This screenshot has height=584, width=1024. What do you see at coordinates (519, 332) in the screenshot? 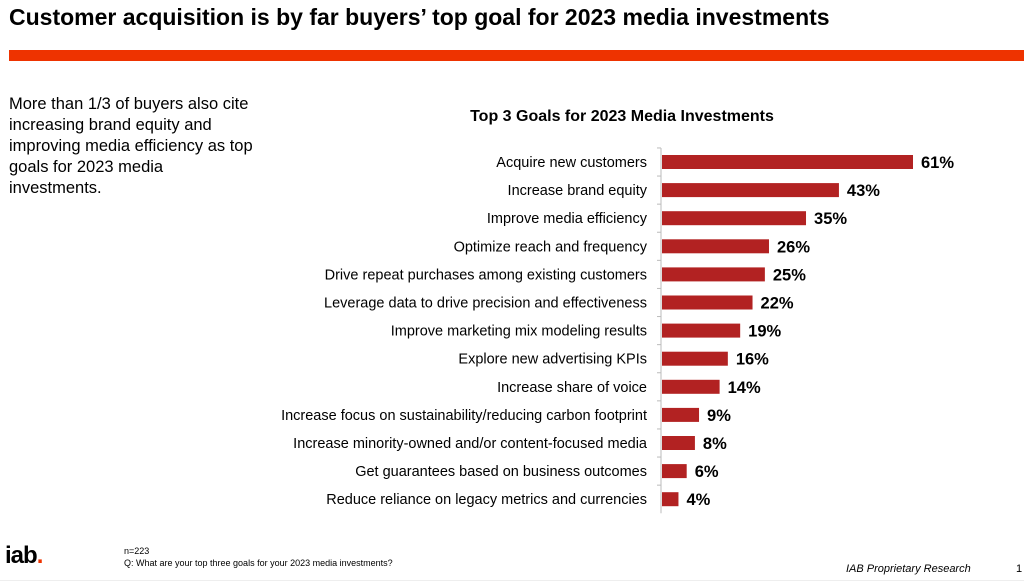
I see `category-label: Improve marketing mix modeling results` at bounding box center [519, 332].